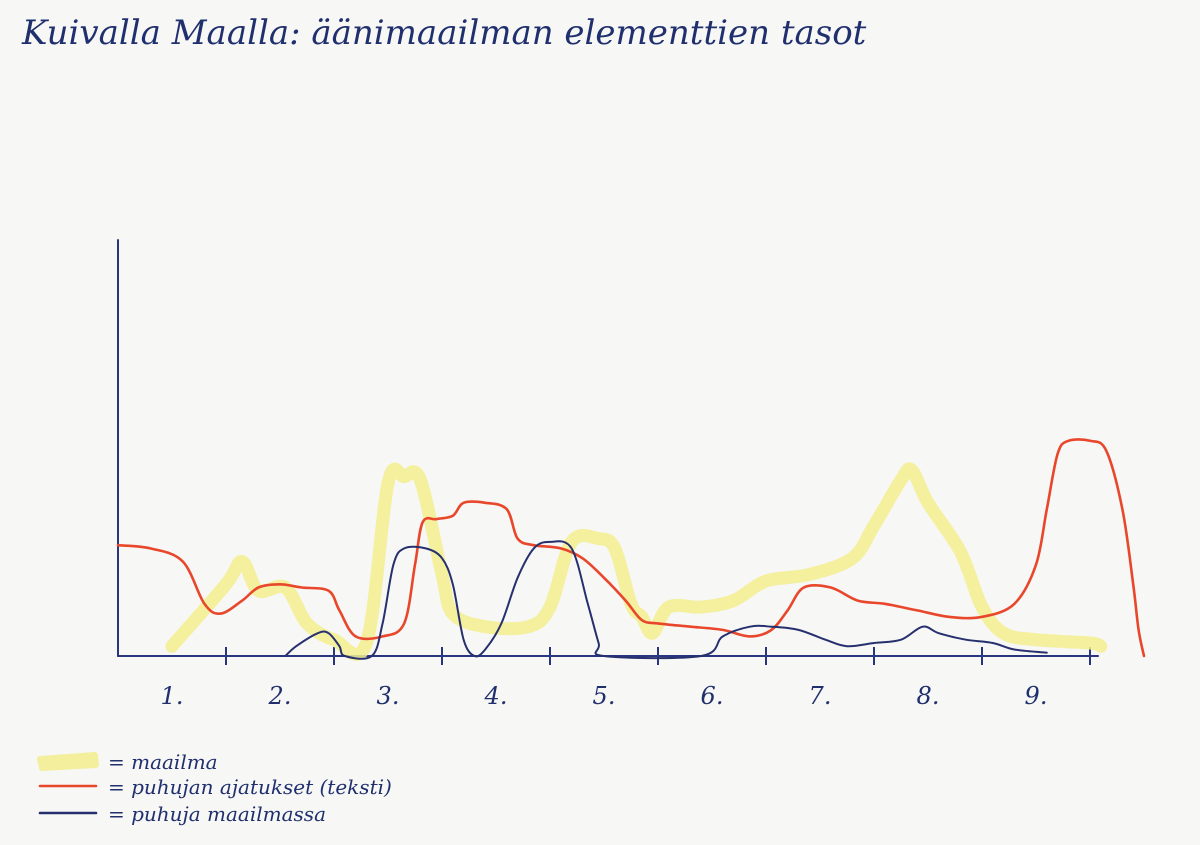 Image resolution: width=1200 pixels, height=845 pixels. What do you see at coordinates (712, 696) in the screenshot?
I see `x-tick-label: 6.` at bounding box center [712, 696].